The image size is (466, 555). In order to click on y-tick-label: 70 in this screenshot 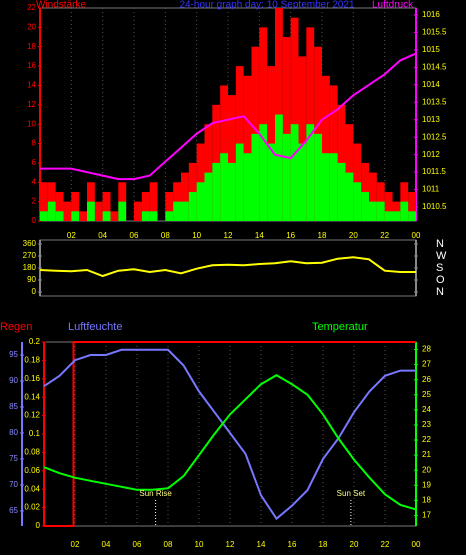, I will do `click(13, 484)`.